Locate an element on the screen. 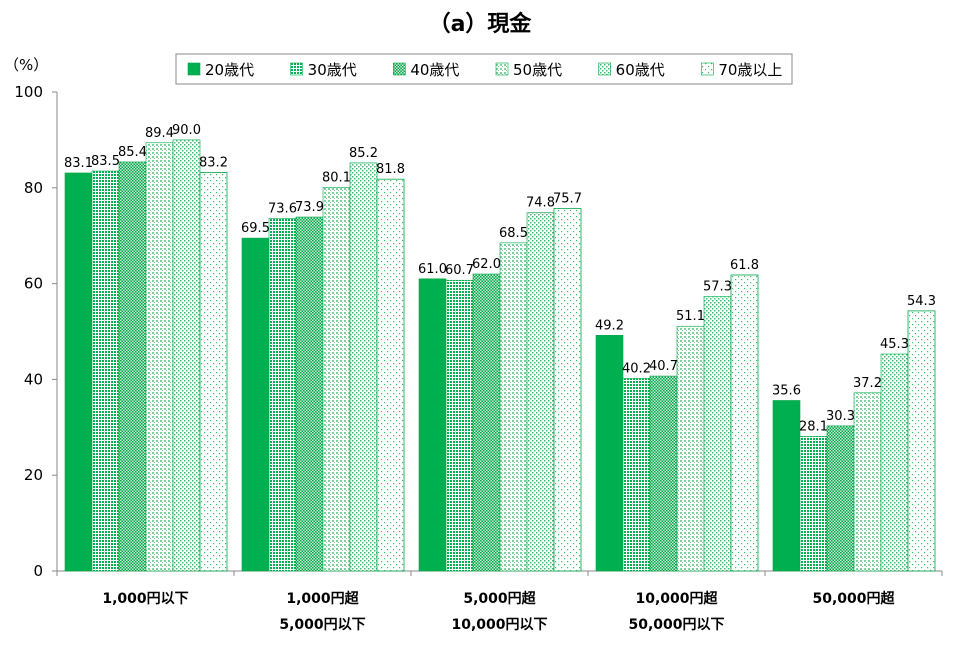  legend-box is located at coordinates (484, 69).